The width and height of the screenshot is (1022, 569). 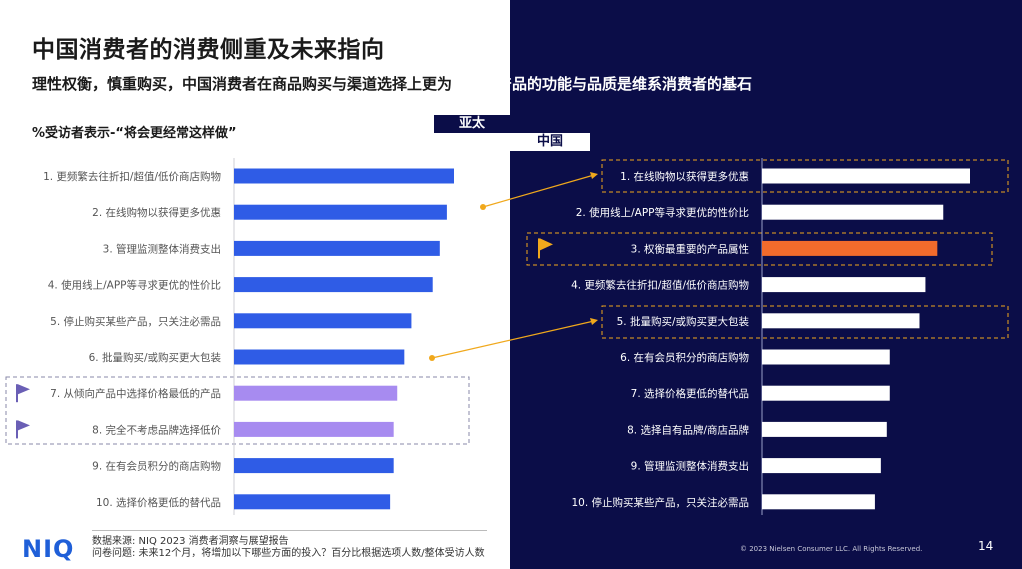 What do you see at coordinates (690, 466) in the screenshot?
I see `china-category-label: 9. 管理监测整体消费支出` at bounding box center [690, 466].